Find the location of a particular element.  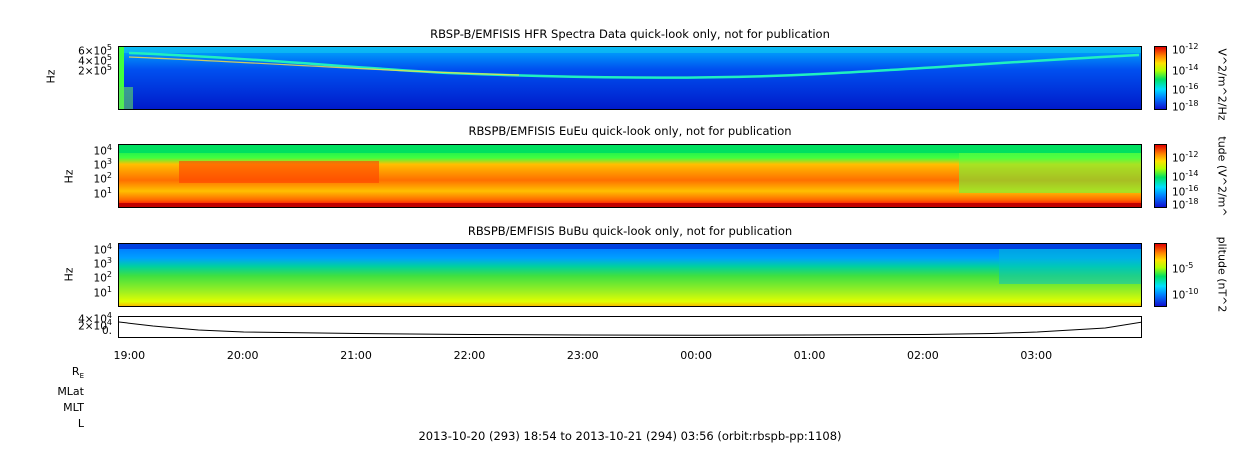

xtick-label: 03:00 is located at coordinates (1036, 355).